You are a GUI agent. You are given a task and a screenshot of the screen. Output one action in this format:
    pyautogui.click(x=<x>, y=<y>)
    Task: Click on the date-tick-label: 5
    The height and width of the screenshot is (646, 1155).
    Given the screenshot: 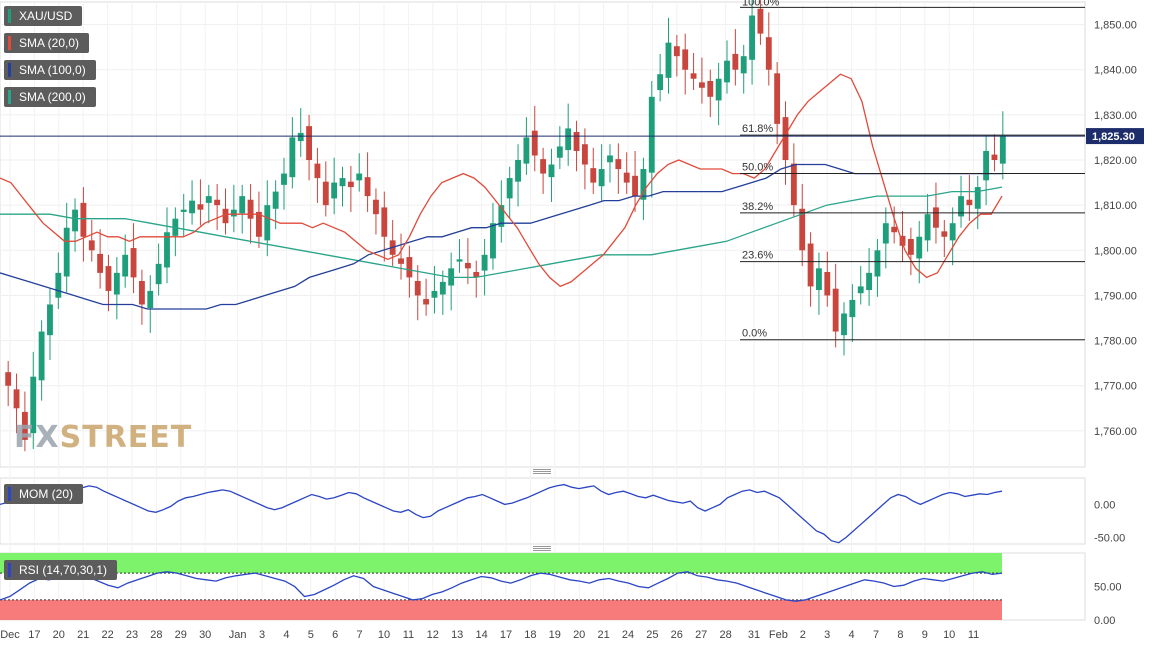 What is the action you would take?
    pyautogui.click(x=311, y=635)
    